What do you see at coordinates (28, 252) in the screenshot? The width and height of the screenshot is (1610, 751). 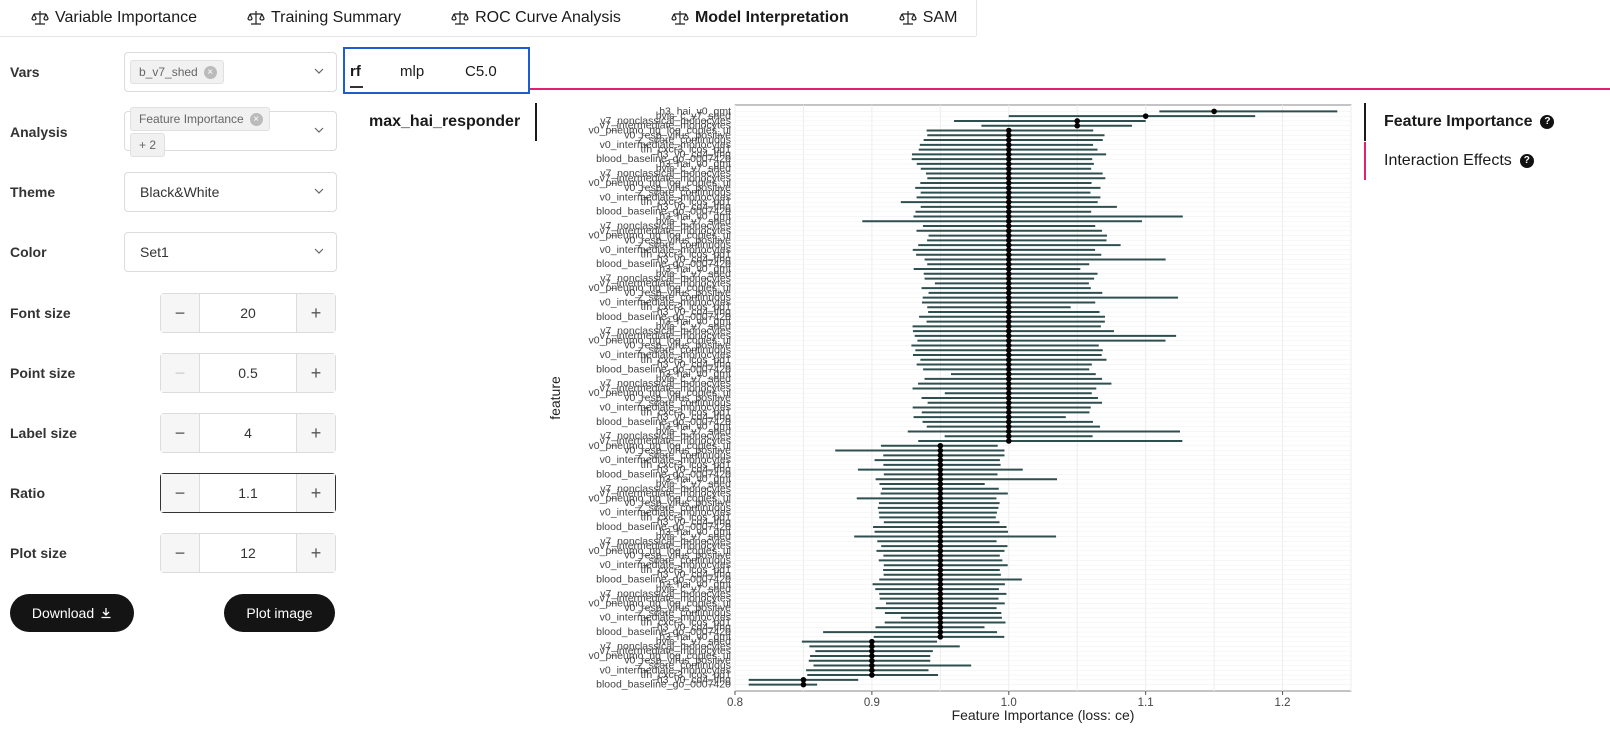 I see `color-label: Color` at bounding box center [28, 252].